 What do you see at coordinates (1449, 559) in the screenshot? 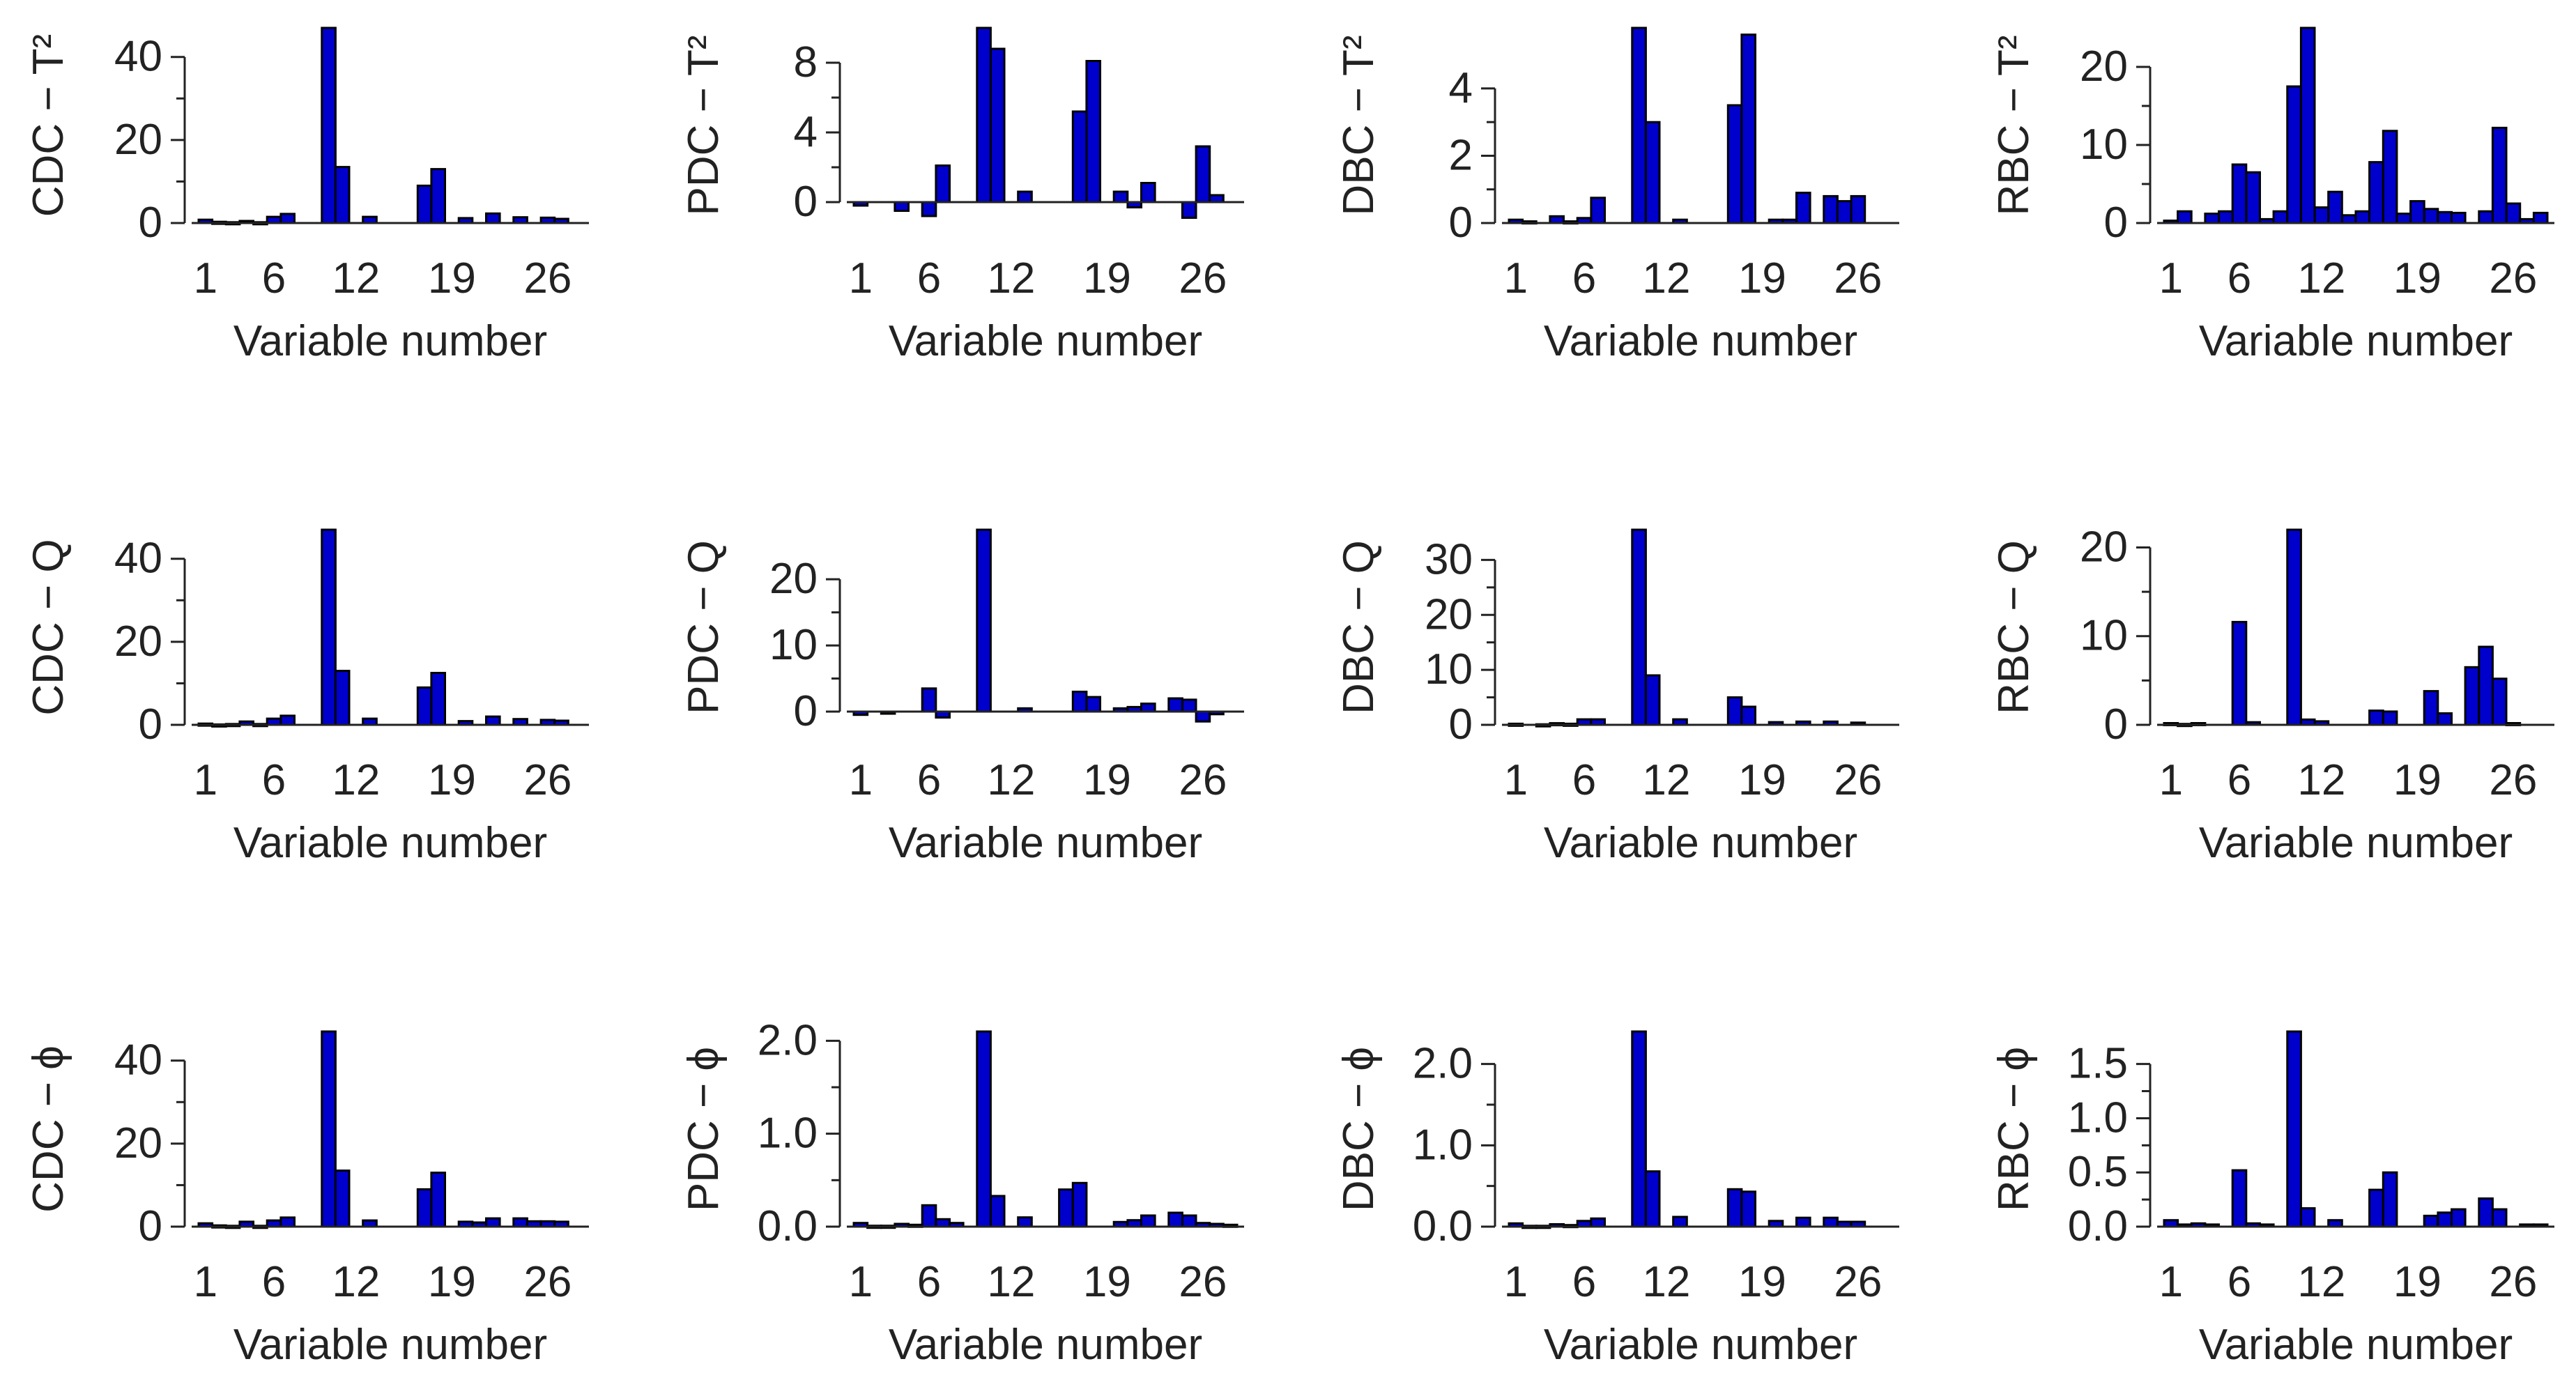
I see `y-tick-label: 30` at bounding box center [1449, 559].